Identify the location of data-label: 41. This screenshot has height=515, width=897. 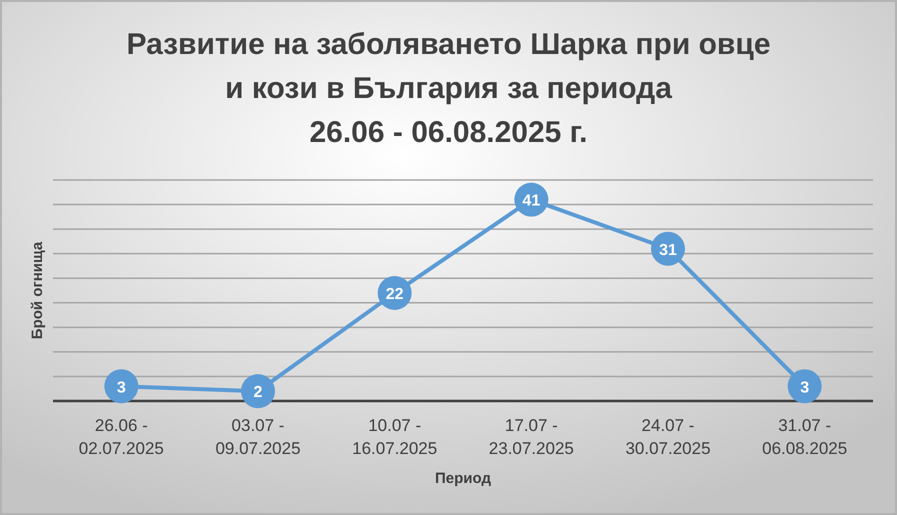
(531, 201).